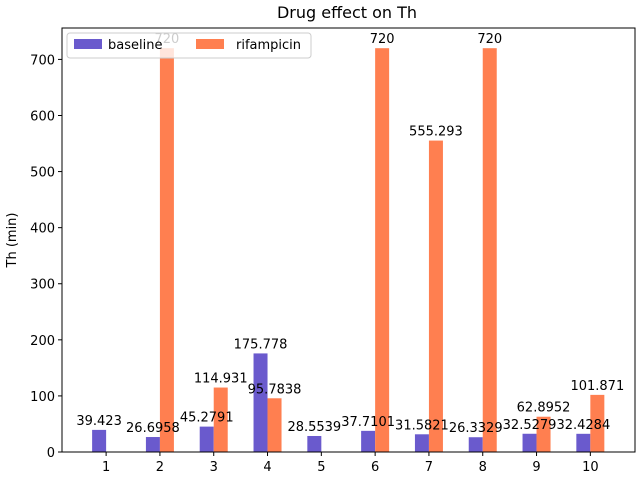 The width and height of the screenshot is (640, 480). What do you see at coordinates (42, 341) in the screenshot?
I see `y-tick-label-200: 200` at bounding box center [42, 341].